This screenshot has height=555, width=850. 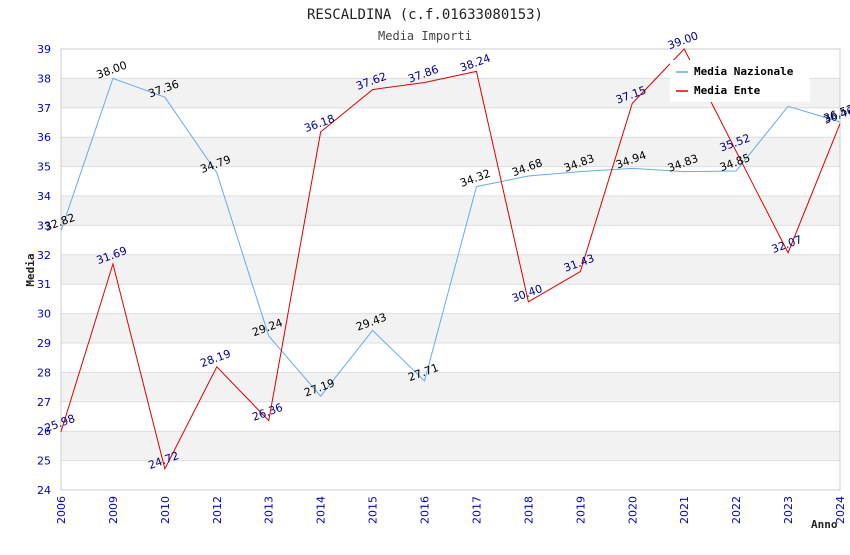 I want to click on legend-label-ente: Media Ente, so click(x=727, y=90).